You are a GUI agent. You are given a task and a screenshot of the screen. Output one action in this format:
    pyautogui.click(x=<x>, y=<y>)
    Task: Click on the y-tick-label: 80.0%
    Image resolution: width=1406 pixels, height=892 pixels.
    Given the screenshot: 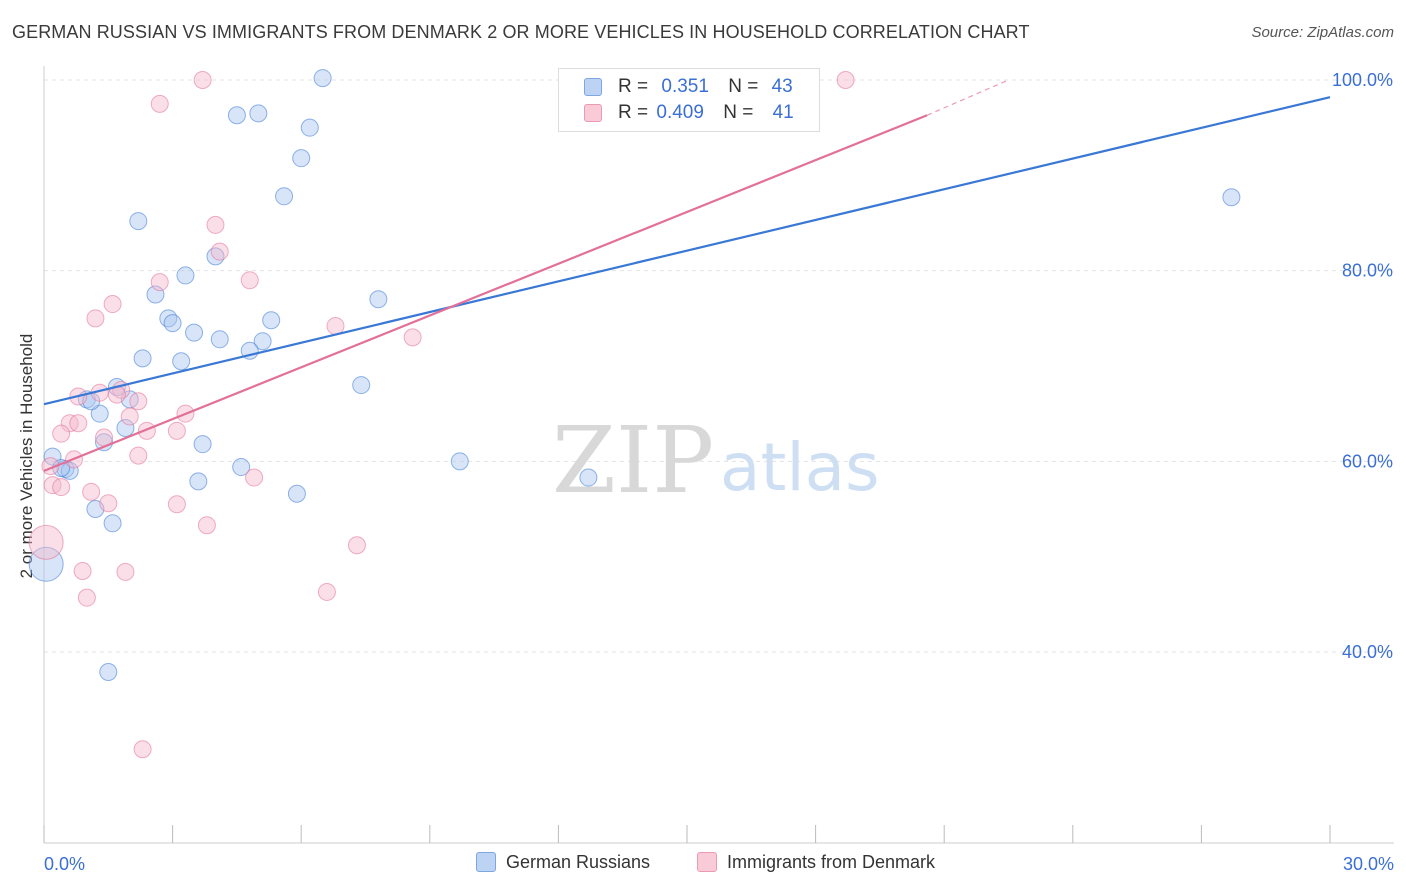 What is the action you would take?
    pyautogui.click(x=1367, y=271)
    